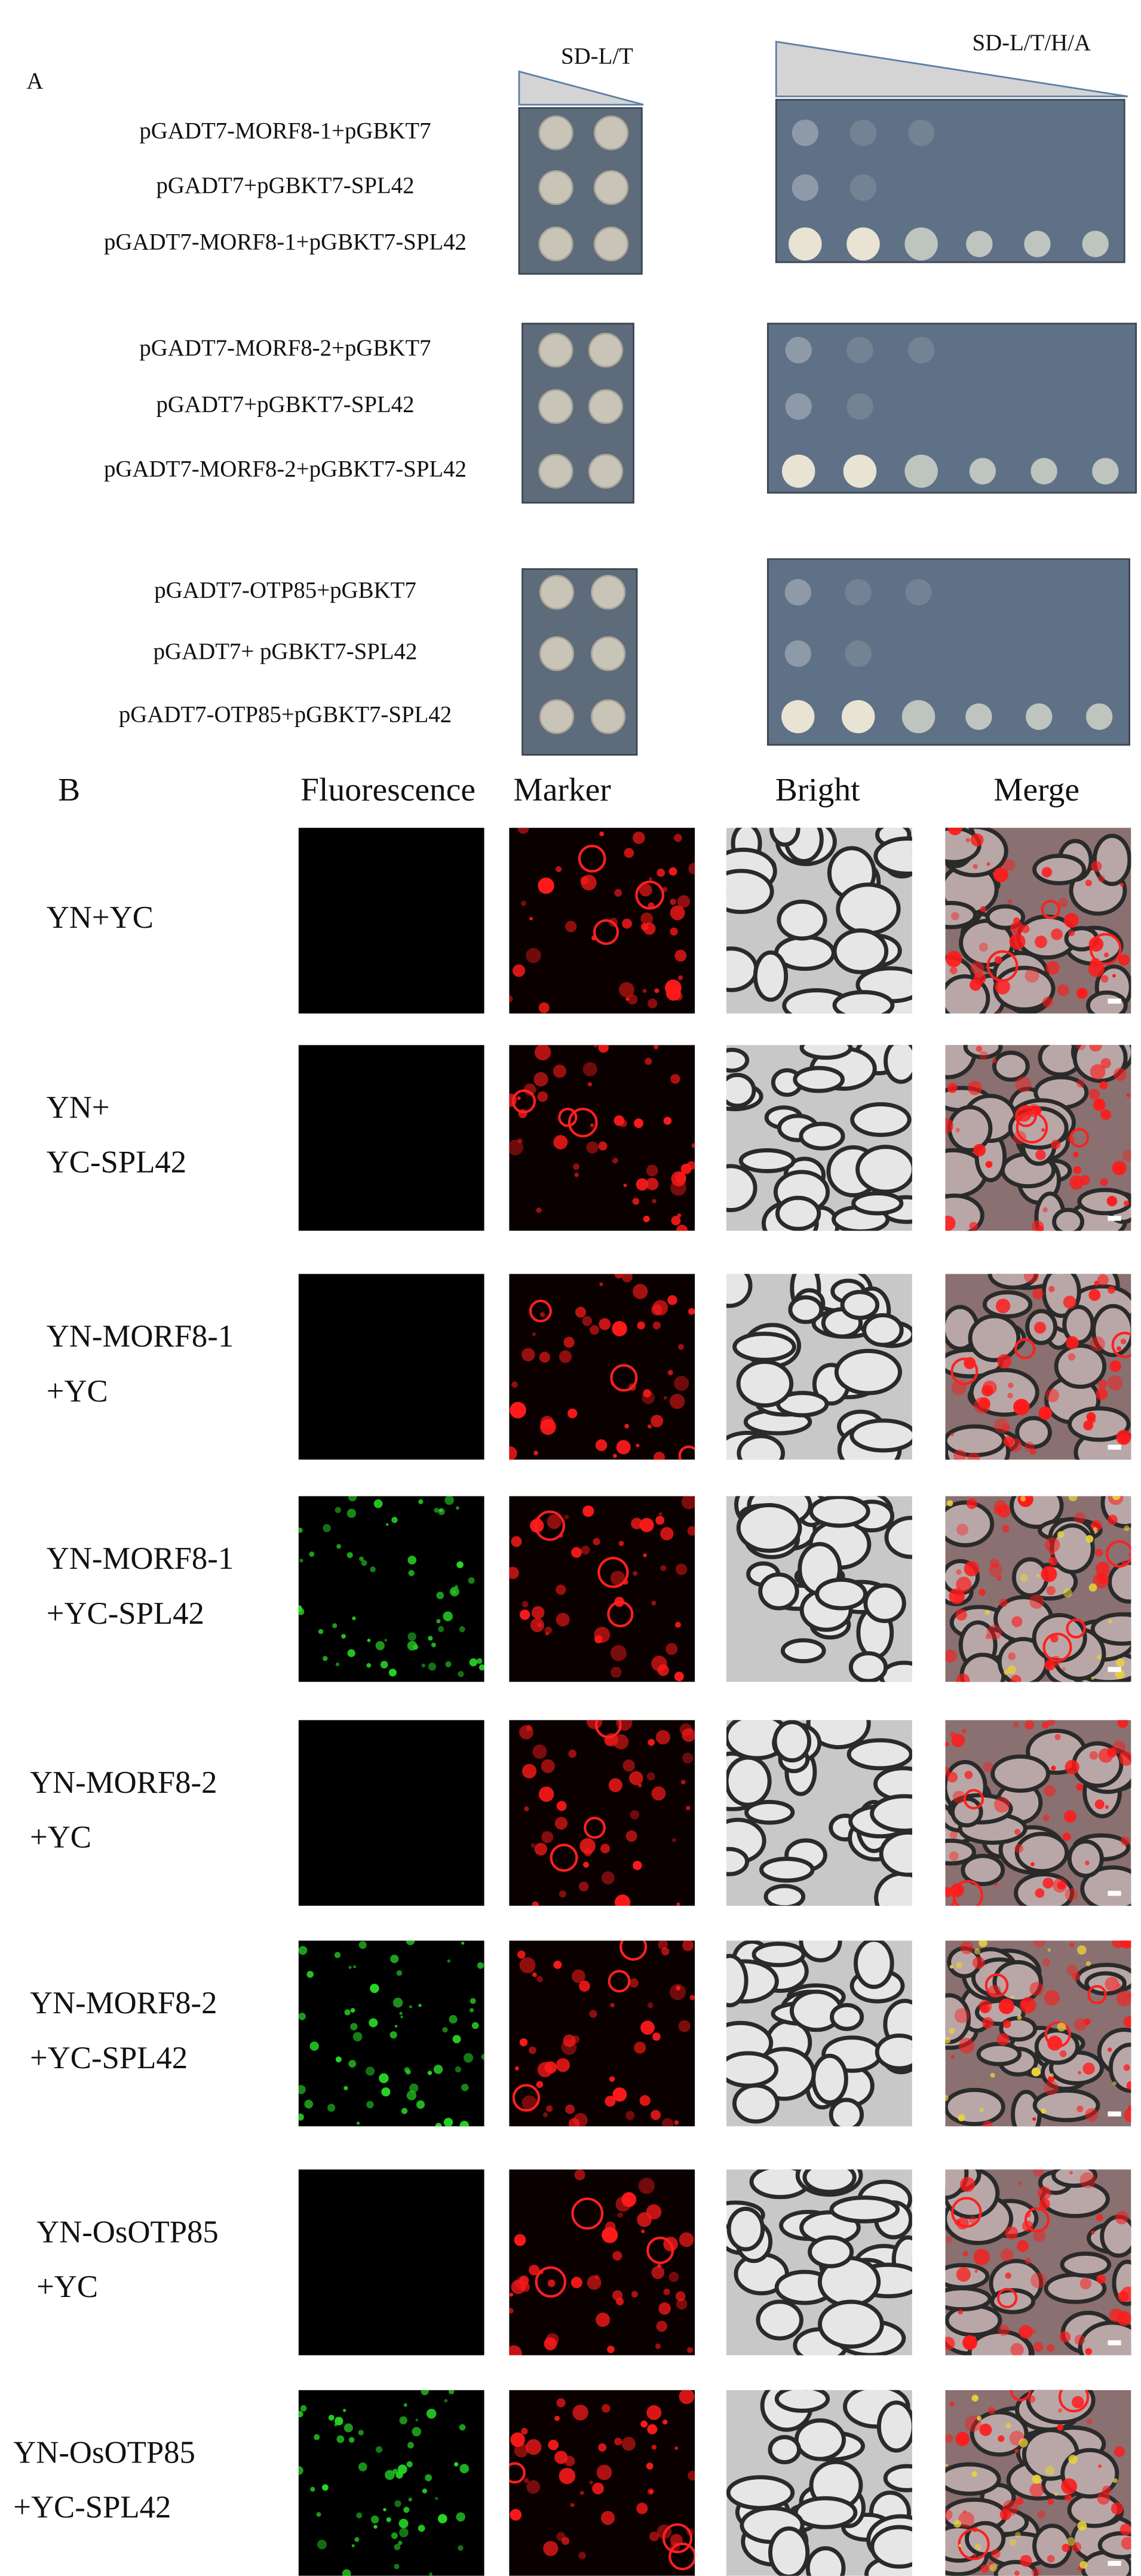  Describe the element at coordinates (388, 790) in the screenshot. I see `column-header: Fluorescence` at that location.